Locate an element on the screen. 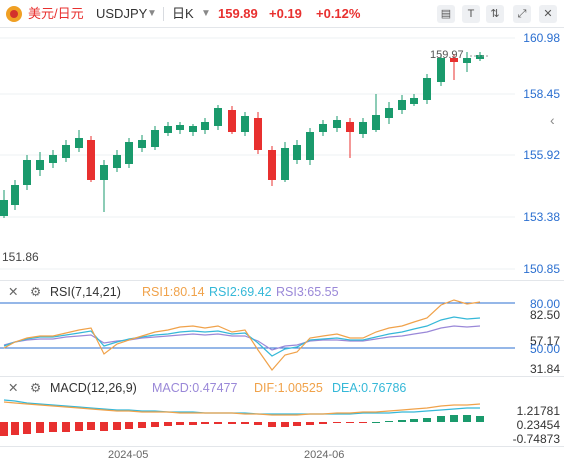  chart-settings-icon: ▤ is located at coordinates (446, 14).